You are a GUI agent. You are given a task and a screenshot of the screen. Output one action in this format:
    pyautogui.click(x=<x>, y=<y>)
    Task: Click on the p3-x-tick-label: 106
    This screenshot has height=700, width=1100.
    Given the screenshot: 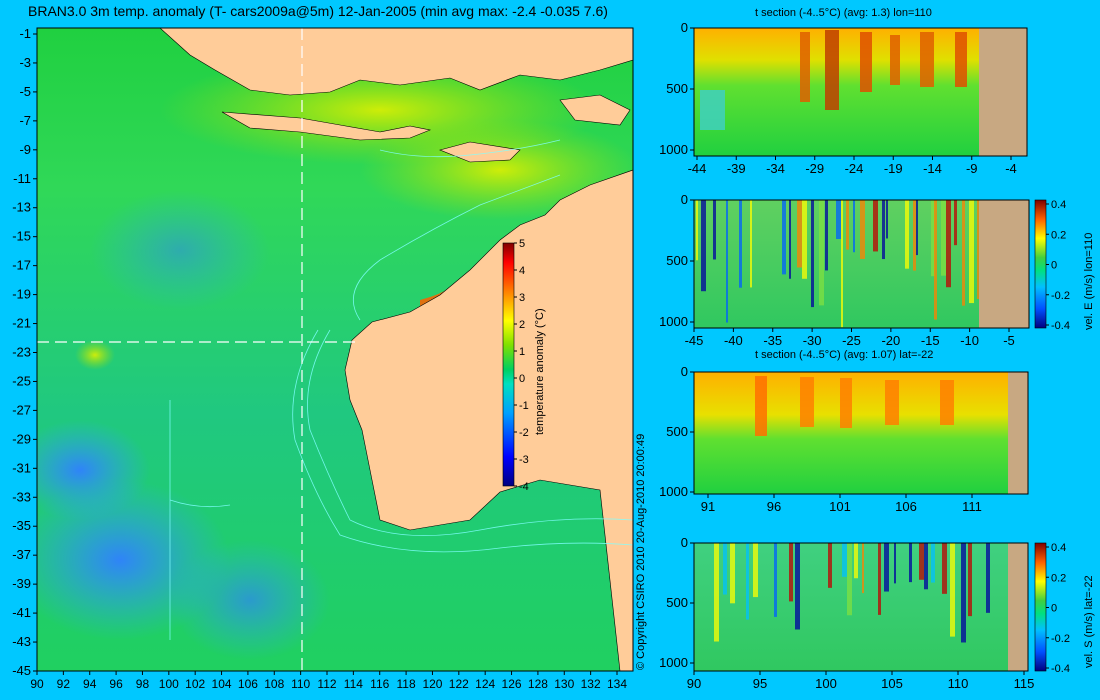 What is the action you would take?
    pyautogui.click(x=906, y=506)
    